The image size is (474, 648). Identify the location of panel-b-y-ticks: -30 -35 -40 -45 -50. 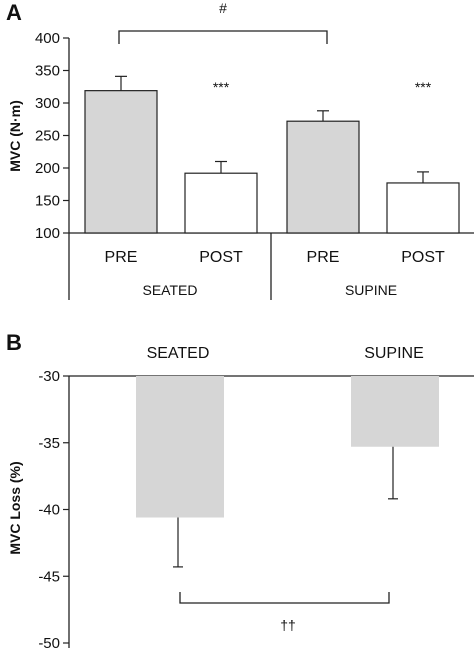
(53, 508).